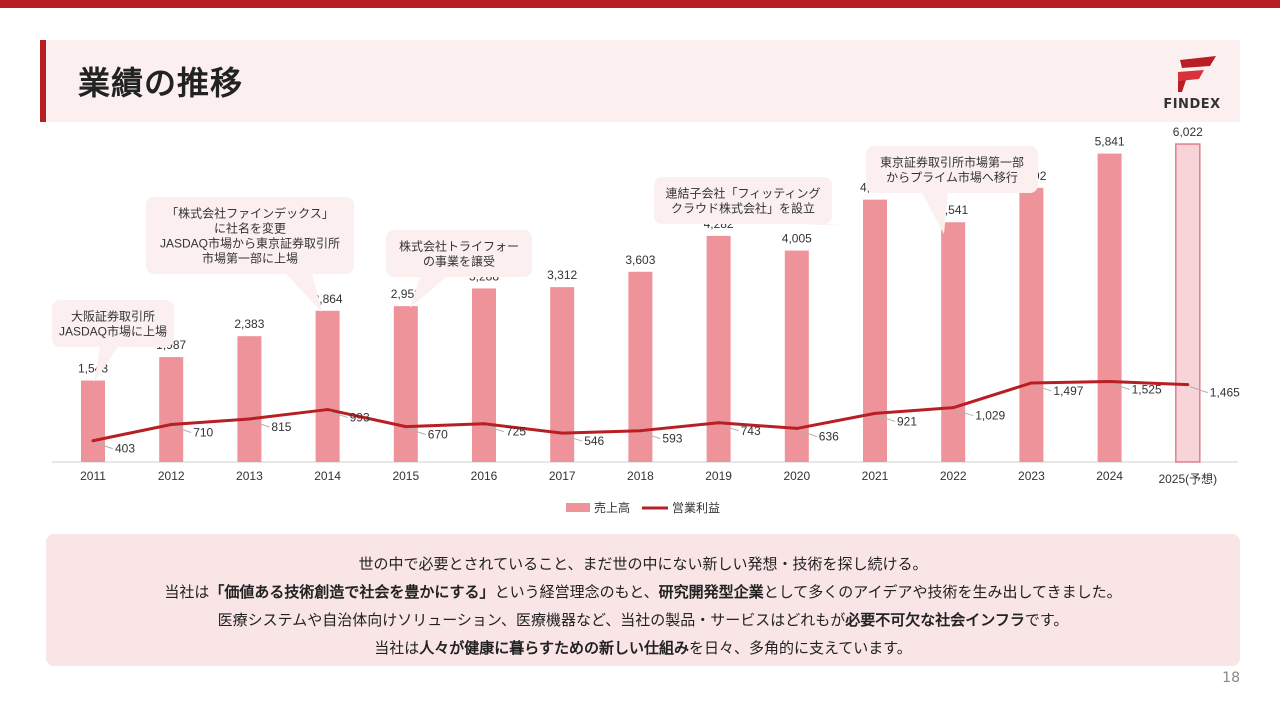 The width and height of the screenshot is (1280, 720). Describe the element at coordinates (1031, 476) in the screenshot. I see `x-tick-label: 2023` at that location.